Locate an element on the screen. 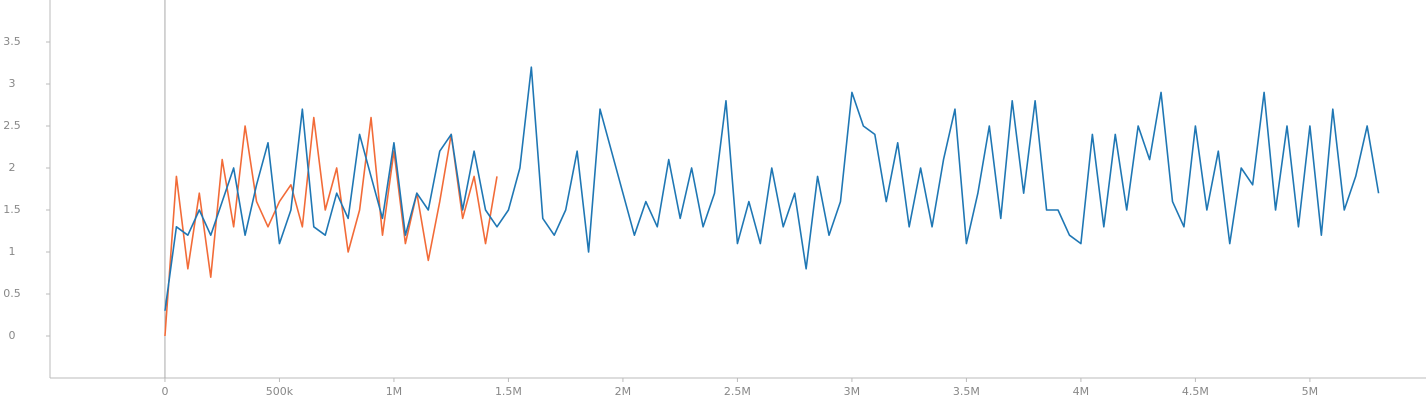 This screenshot has height=400, width=1426. y-tick-label: 0 is located at coordinates (12, 335).